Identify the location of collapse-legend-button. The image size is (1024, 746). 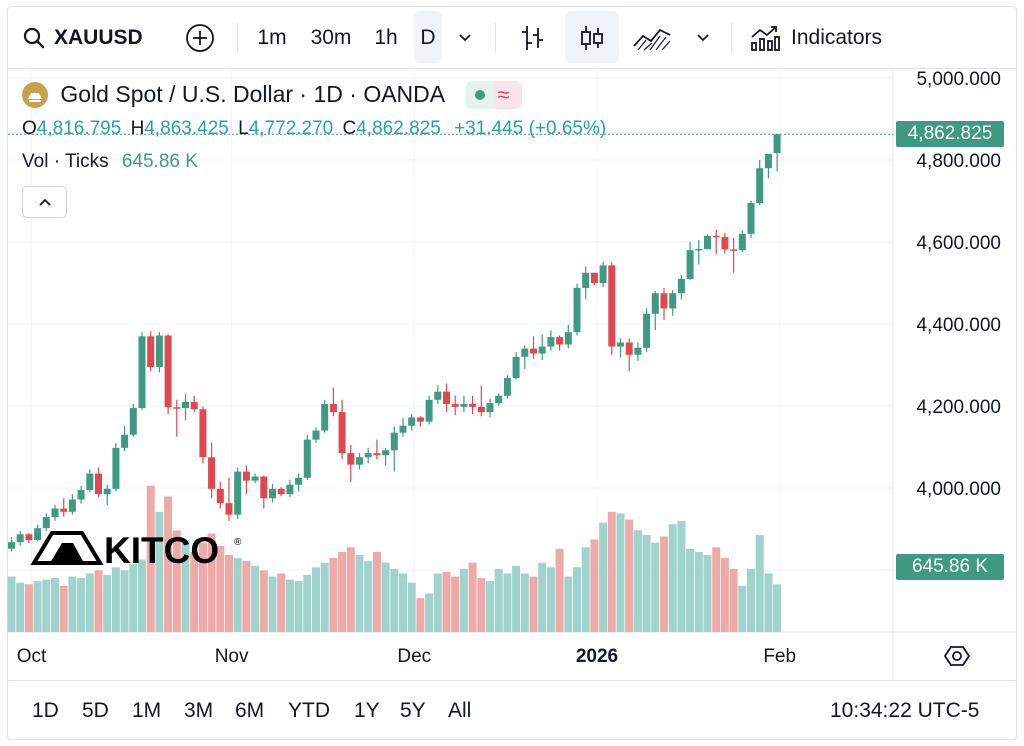
(44, 202).